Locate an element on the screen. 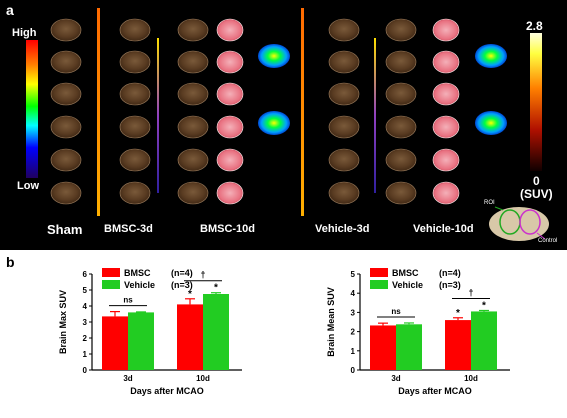 This screenshot has width=567, height=418. divider-bar-vehicle-10d is located at coordinates (375, 115).